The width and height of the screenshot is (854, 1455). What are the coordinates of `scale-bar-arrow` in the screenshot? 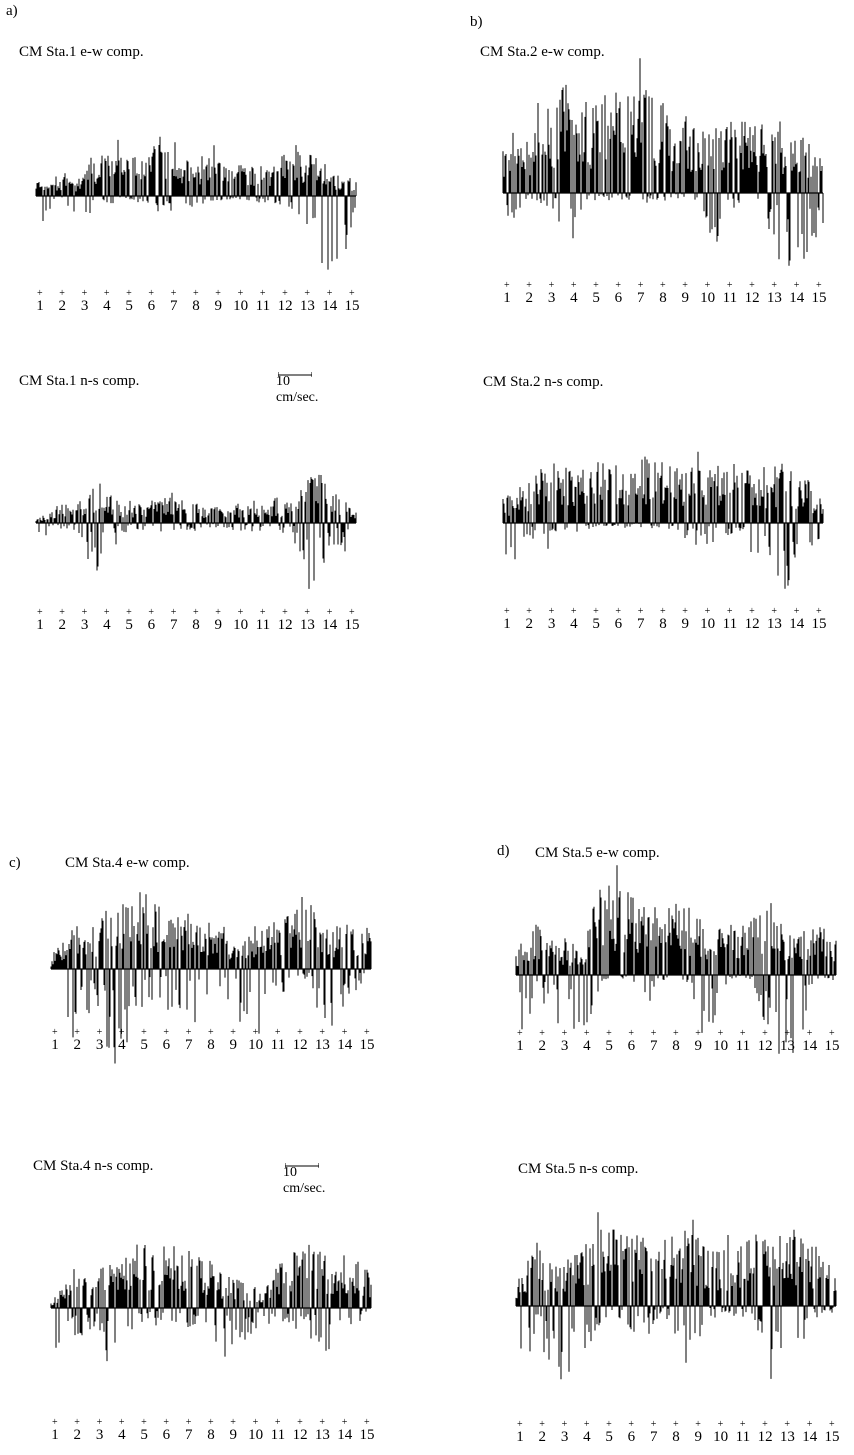 It's located at (295, 374).